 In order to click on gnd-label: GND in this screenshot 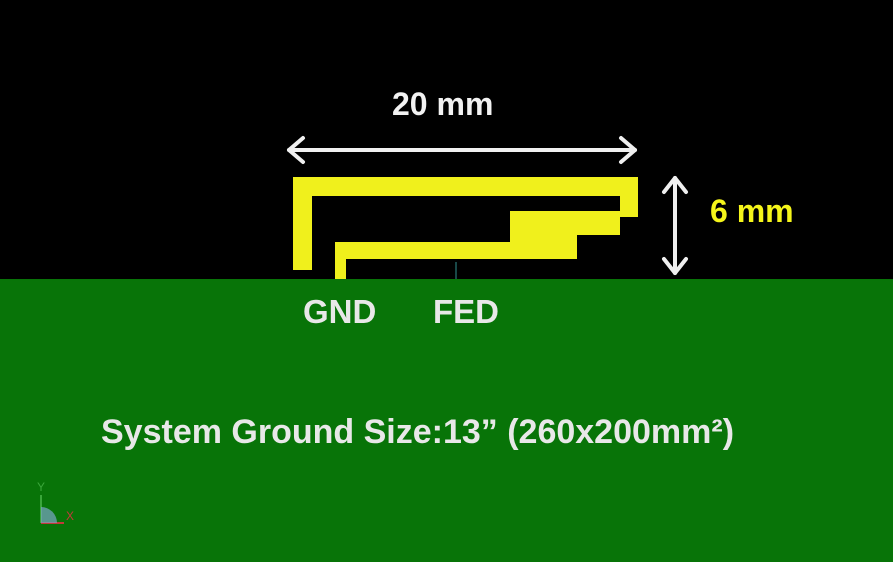, I will do `click(340, 311)`.